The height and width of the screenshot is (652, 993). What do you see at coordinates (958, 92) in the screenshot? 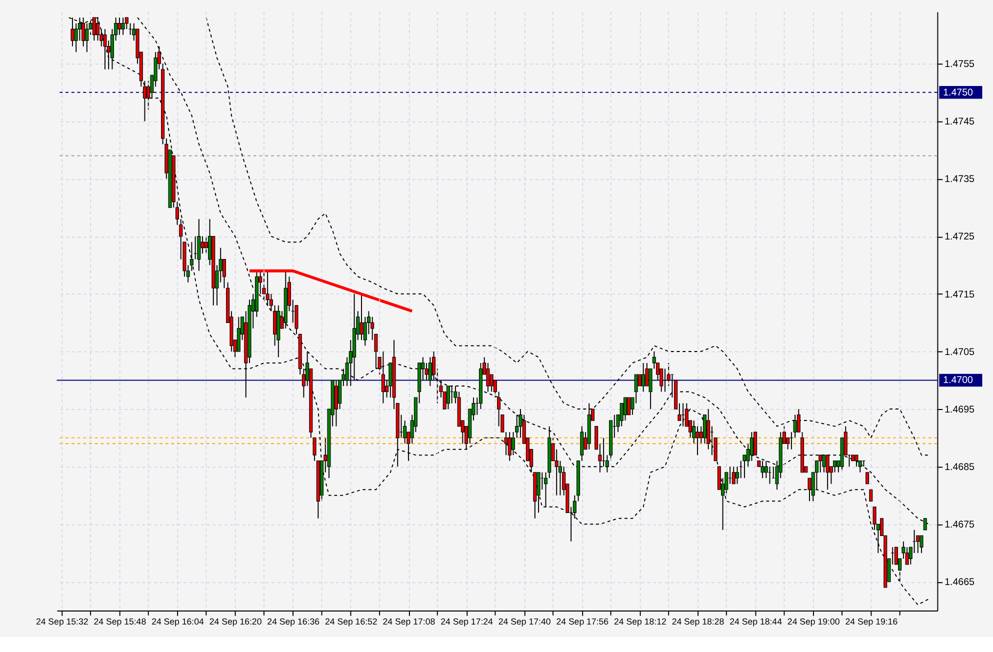
I see `ref-line-label: 1.4750` at bounding box center [958, 92].